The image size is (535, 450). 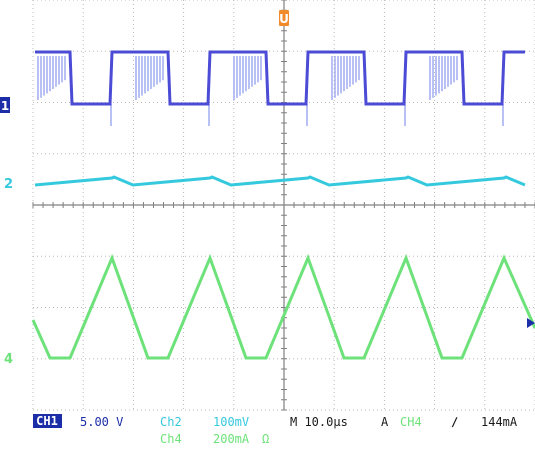 What do you see at coordinates (531, 323) in the screenshot?
I see `trigger-level-arrow` at bounding box center [531, 323].